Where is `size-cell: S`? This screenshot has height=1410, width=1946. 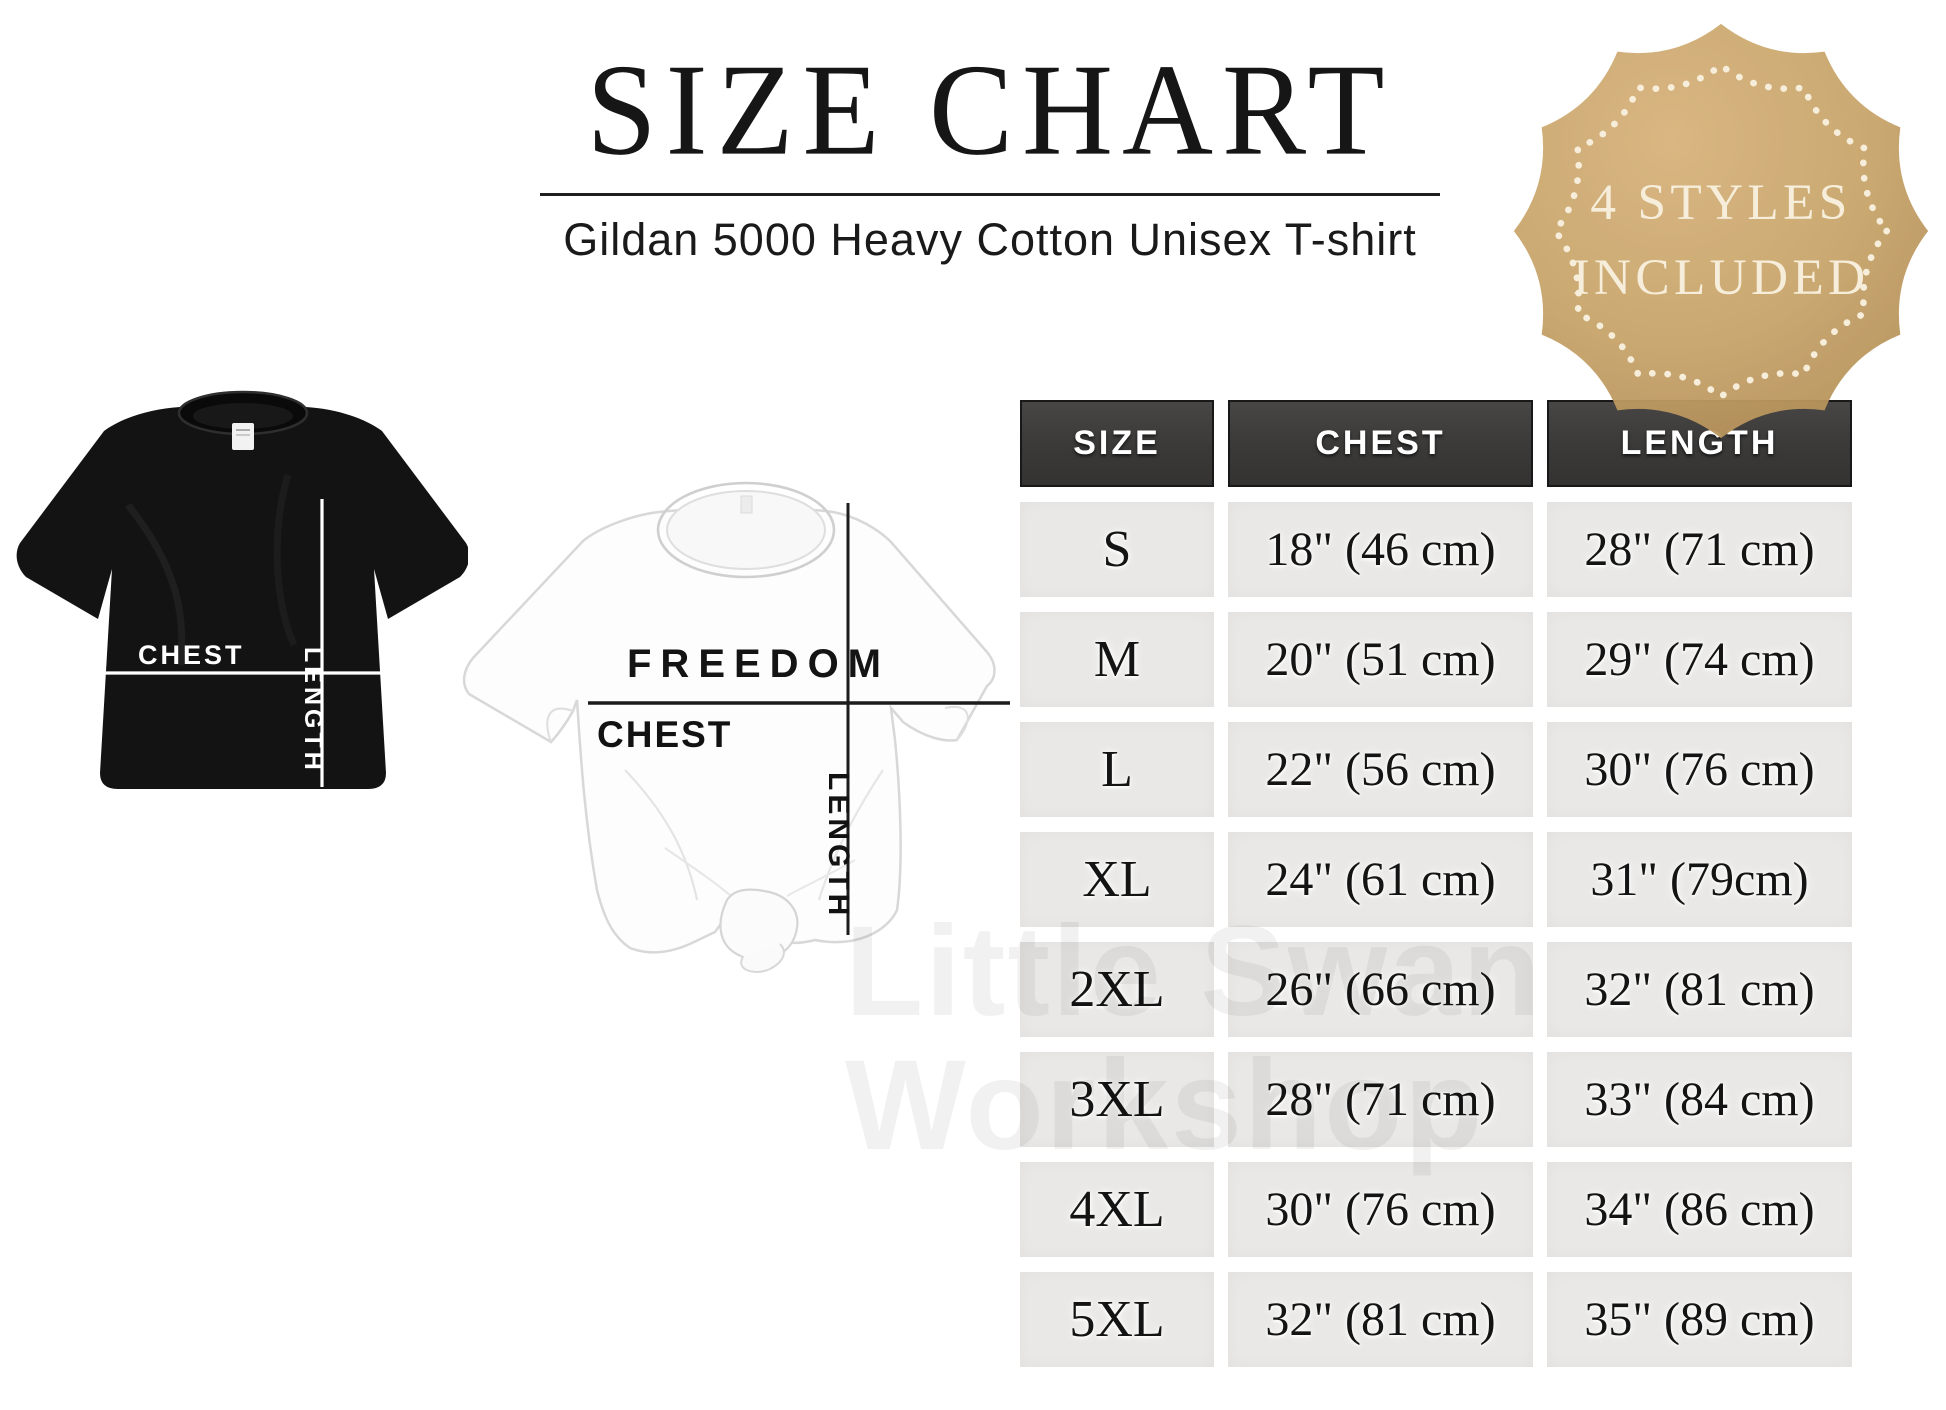
size-cell: S is located at coordinates (1117, 549).